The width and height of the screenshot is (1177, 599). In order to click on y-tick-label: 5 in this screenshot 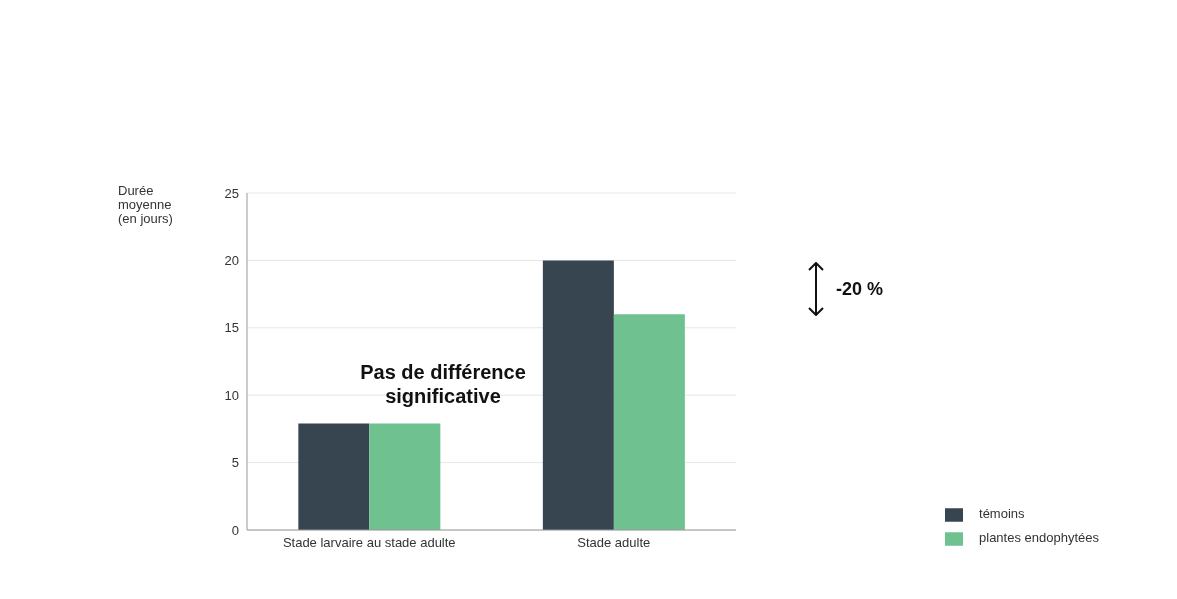, I will do `click(235, 463)`.